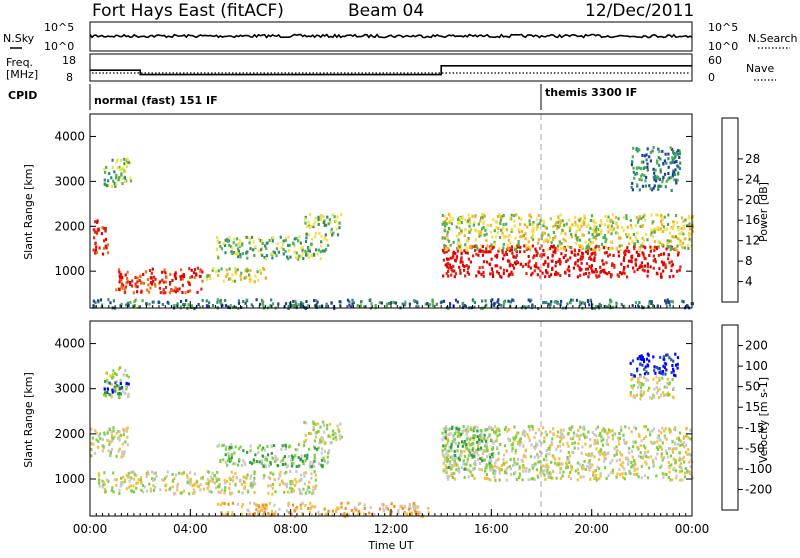 This screenshot has height=558, width=800. What do you see at coordinates (390, 545) in the screenshot?
I see `xaxis-label: Time UT` at bounding box center [390, 545].